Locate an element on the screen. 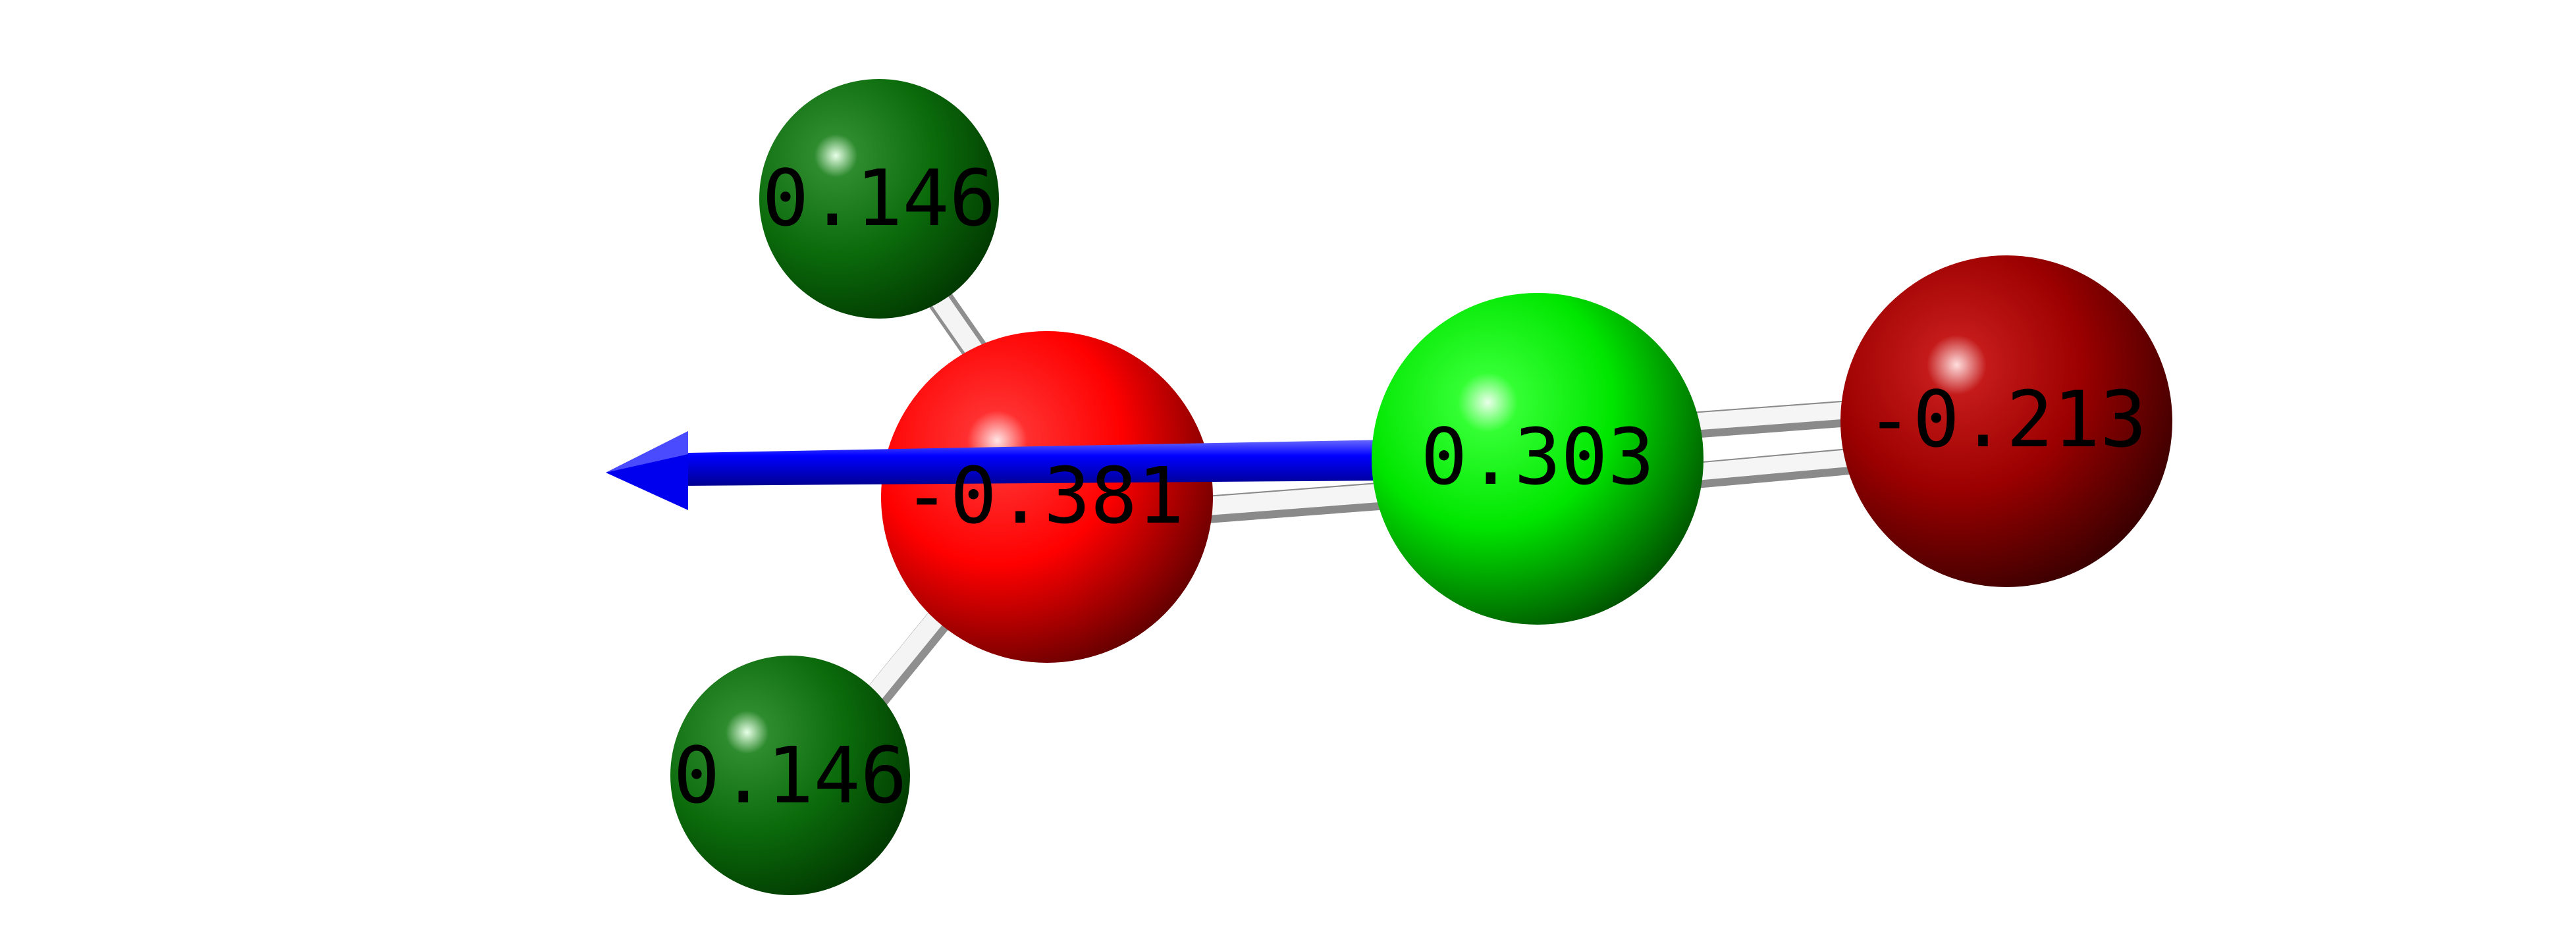 The height and width of the screenshot is (936, 2576). bond-c2-o1-lower is located at coordinates (1776, 466).